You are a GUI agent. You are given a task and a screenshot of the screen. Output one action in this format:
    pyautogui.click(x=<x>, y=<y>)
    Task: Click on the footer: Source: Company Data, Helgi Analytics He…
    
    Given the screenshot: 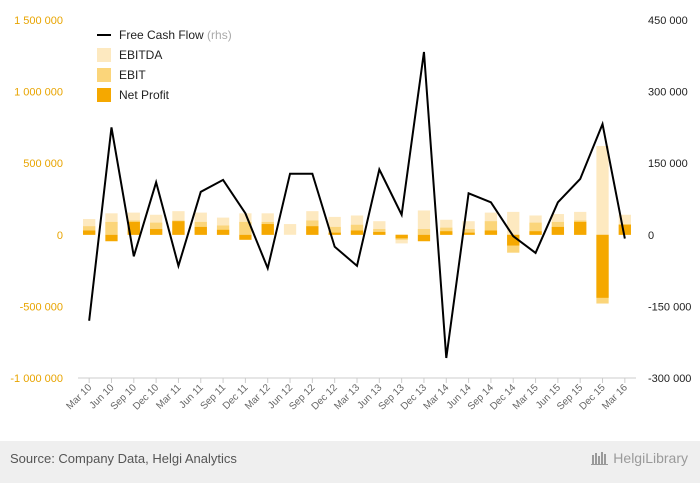 What is the action you would take?
    pyautogui.click(x=350, y=462)
    